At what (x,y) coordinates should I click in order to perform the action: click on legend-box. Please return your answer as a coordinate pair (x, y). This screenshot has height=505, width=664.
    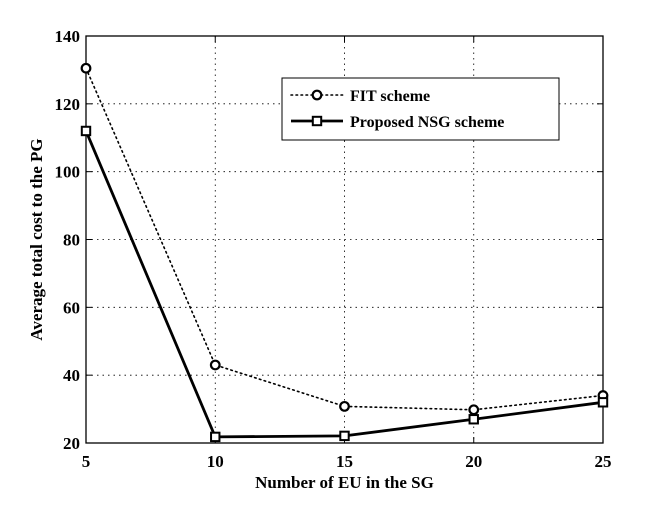
    Looking at the image, I should click on (420, 109).